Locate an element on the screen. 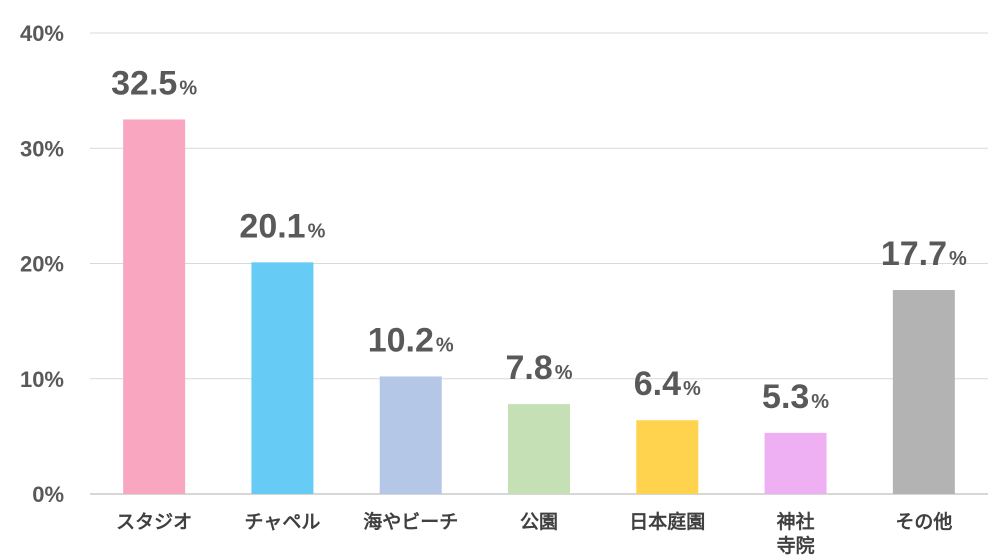 The height and width of the screenshot is (560, 1000). data-label: 7.8% is located at coordinates (538, 368).